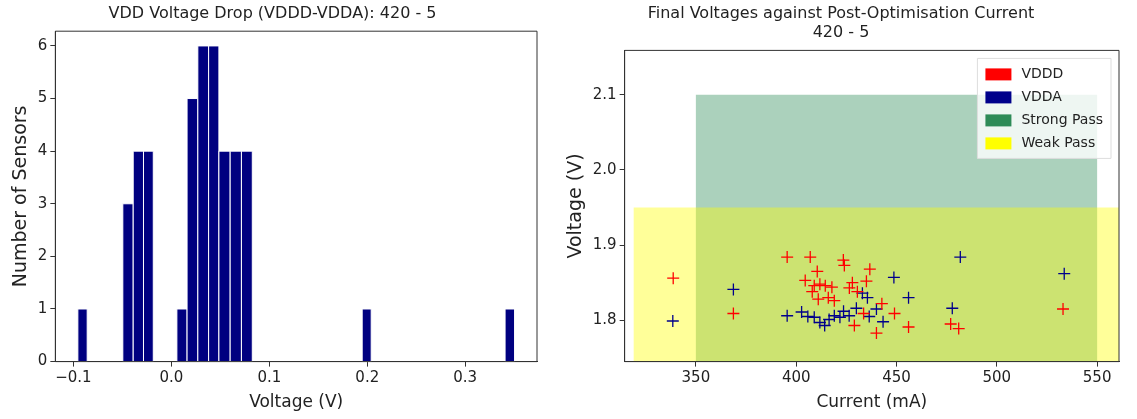 The image size is (1137, 419). I want to click on y-tick-label: 4, so click(42, 150).